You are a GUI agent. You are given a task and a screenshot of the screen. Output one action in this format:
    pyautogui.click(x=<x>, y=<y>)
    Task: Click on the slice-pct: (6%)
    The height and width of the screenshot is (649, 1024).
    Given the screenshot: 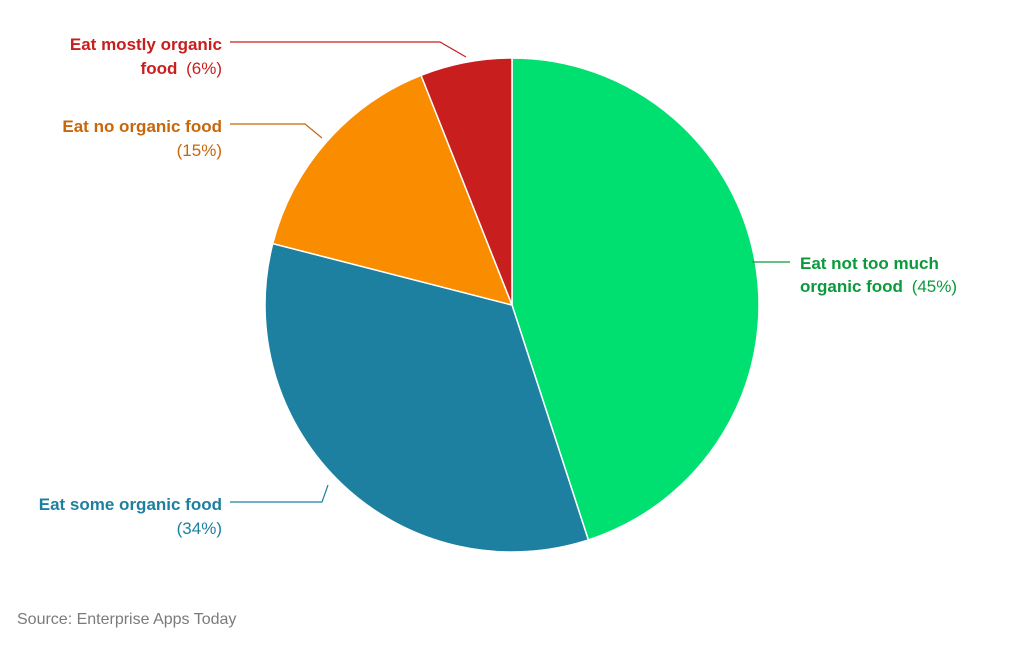 What is the action you would take?
    pyautogui.click(x=204, y=68)
    